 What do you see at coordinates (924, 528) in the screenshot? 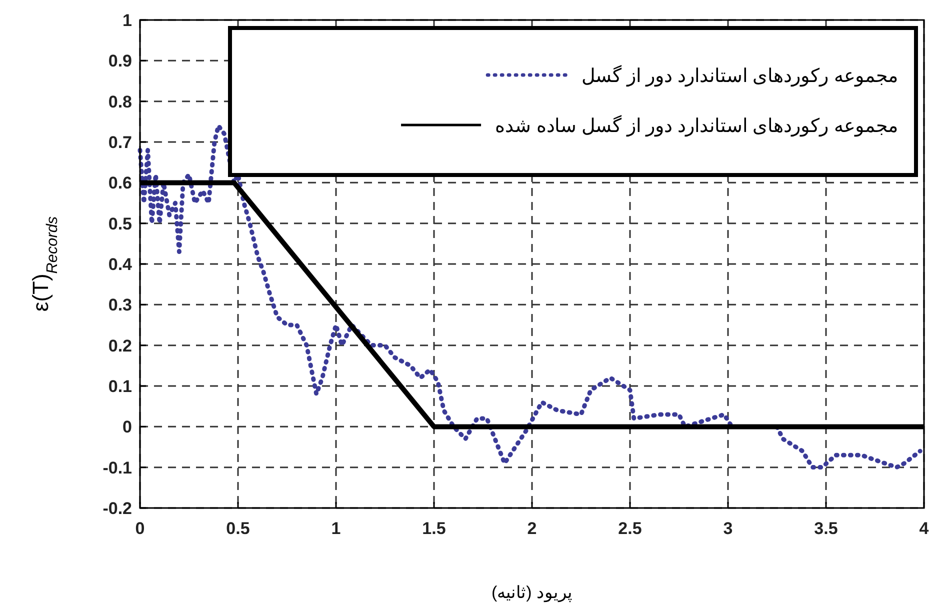
I see `x-tick-label: 4` at bounding box center [924, 528].